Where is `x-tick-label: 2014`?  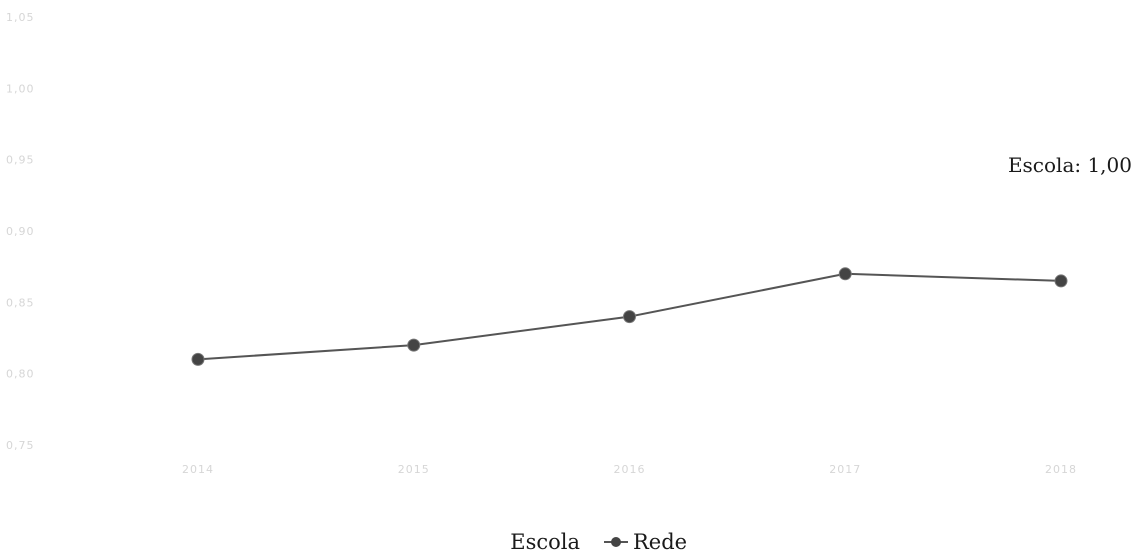 x-tick-label: 2014 is located at coordinates (198, 469).